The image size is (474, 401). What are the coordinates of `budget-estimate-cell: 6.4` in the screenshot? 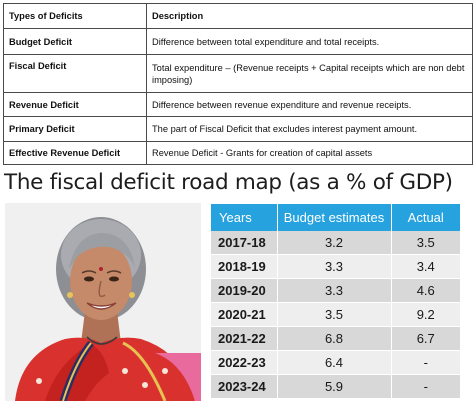 It's located at (334, 362).